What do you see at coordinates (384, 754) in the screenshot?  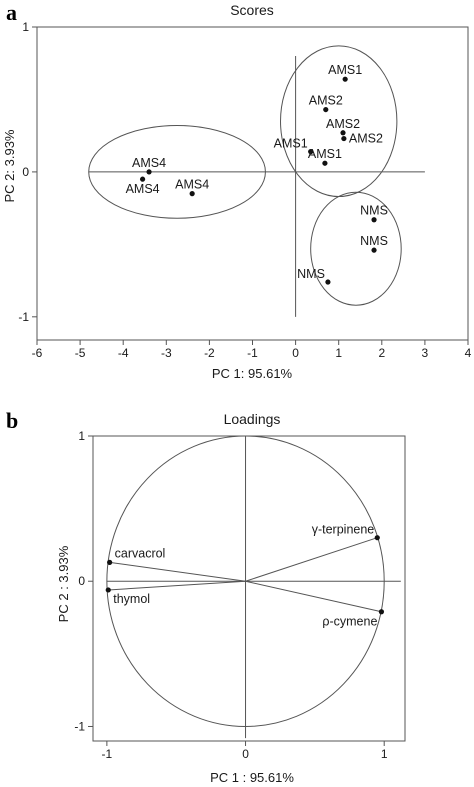 I see `loadings-x-tick-label: 1` at bounding box center [384, 754].